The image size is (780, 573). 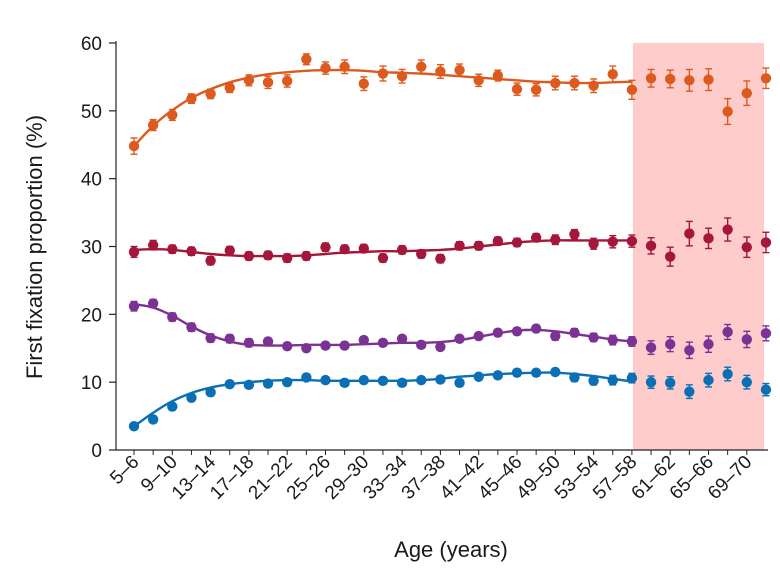 What do you see at coordinates (91, 248) in the screenshot?
I see `y-tick-labels: 0 10 20 30 40 50 60` at bounding box center [91, 248].